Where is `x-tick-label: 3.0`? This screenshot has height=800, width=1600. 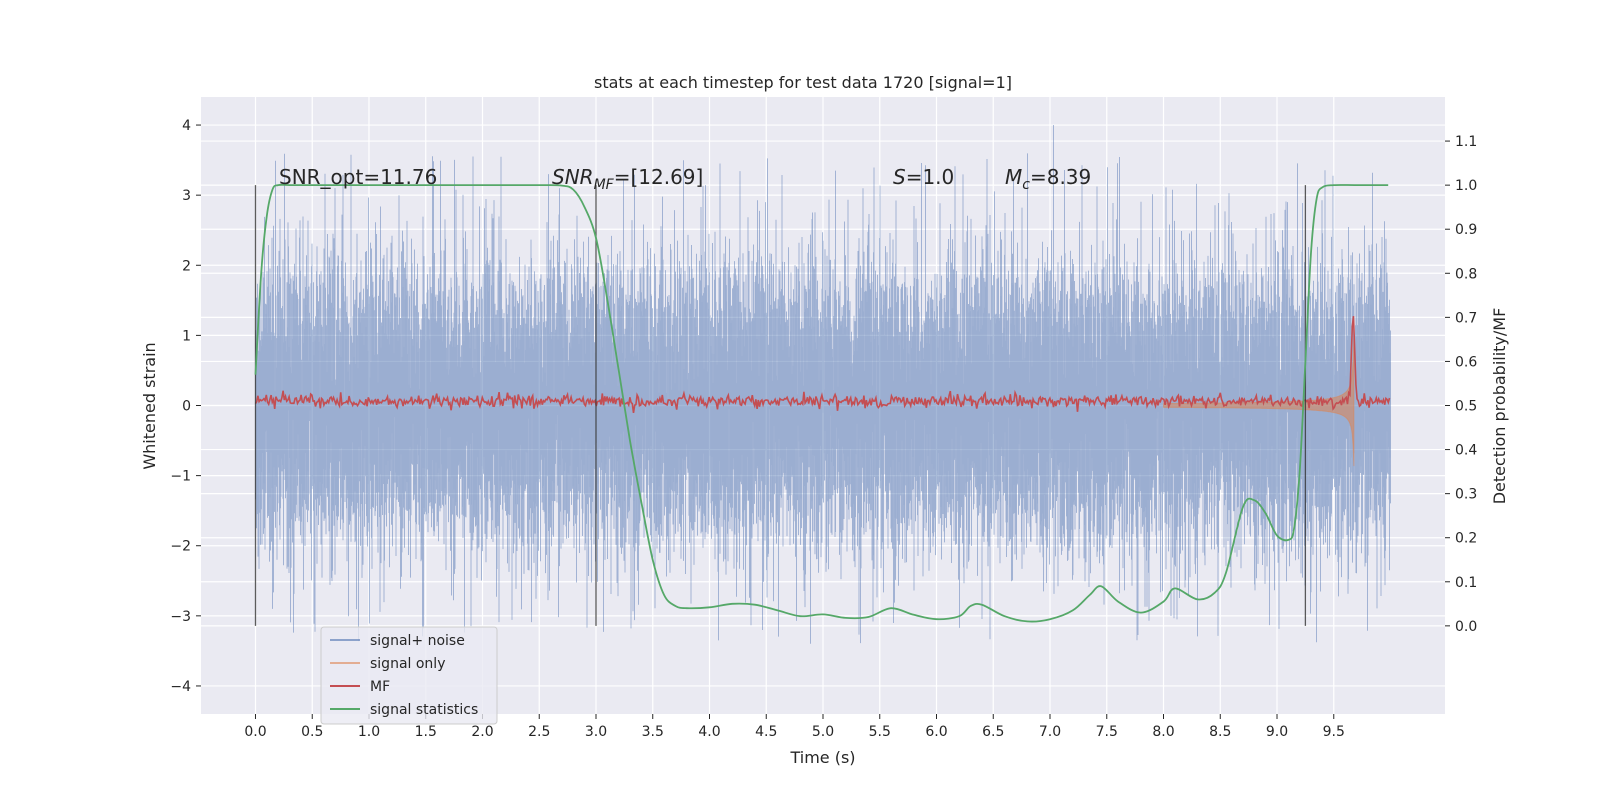
x-tick-label: 3.0 is located at coordinates (596, 732).